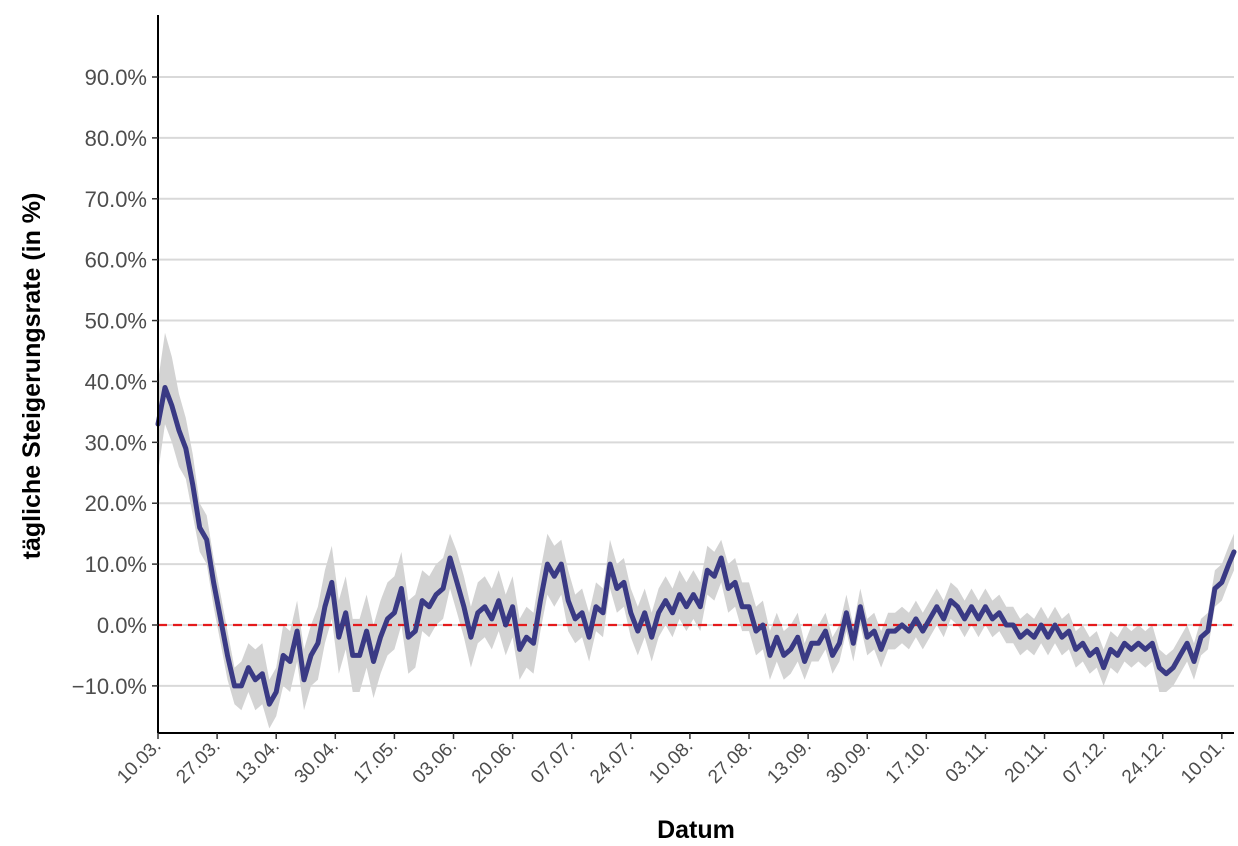  What do you see at coordinates (849, 762) in the screenshot?
I see `x-tick-label: 30.09.` at bounding box center [849, 762].